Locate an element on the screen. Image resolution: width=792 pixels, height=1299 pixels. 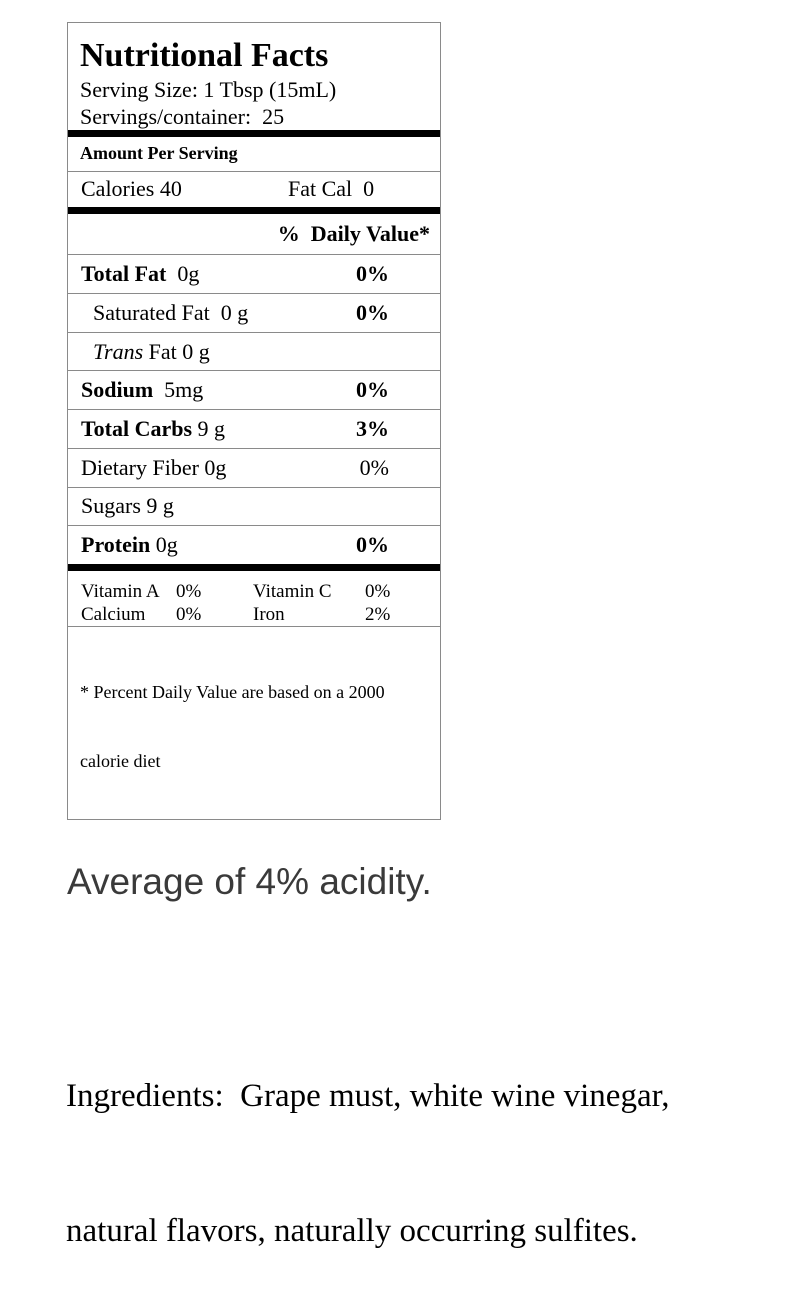
calcium-label: Calcium is located at coordinates (113, 614).